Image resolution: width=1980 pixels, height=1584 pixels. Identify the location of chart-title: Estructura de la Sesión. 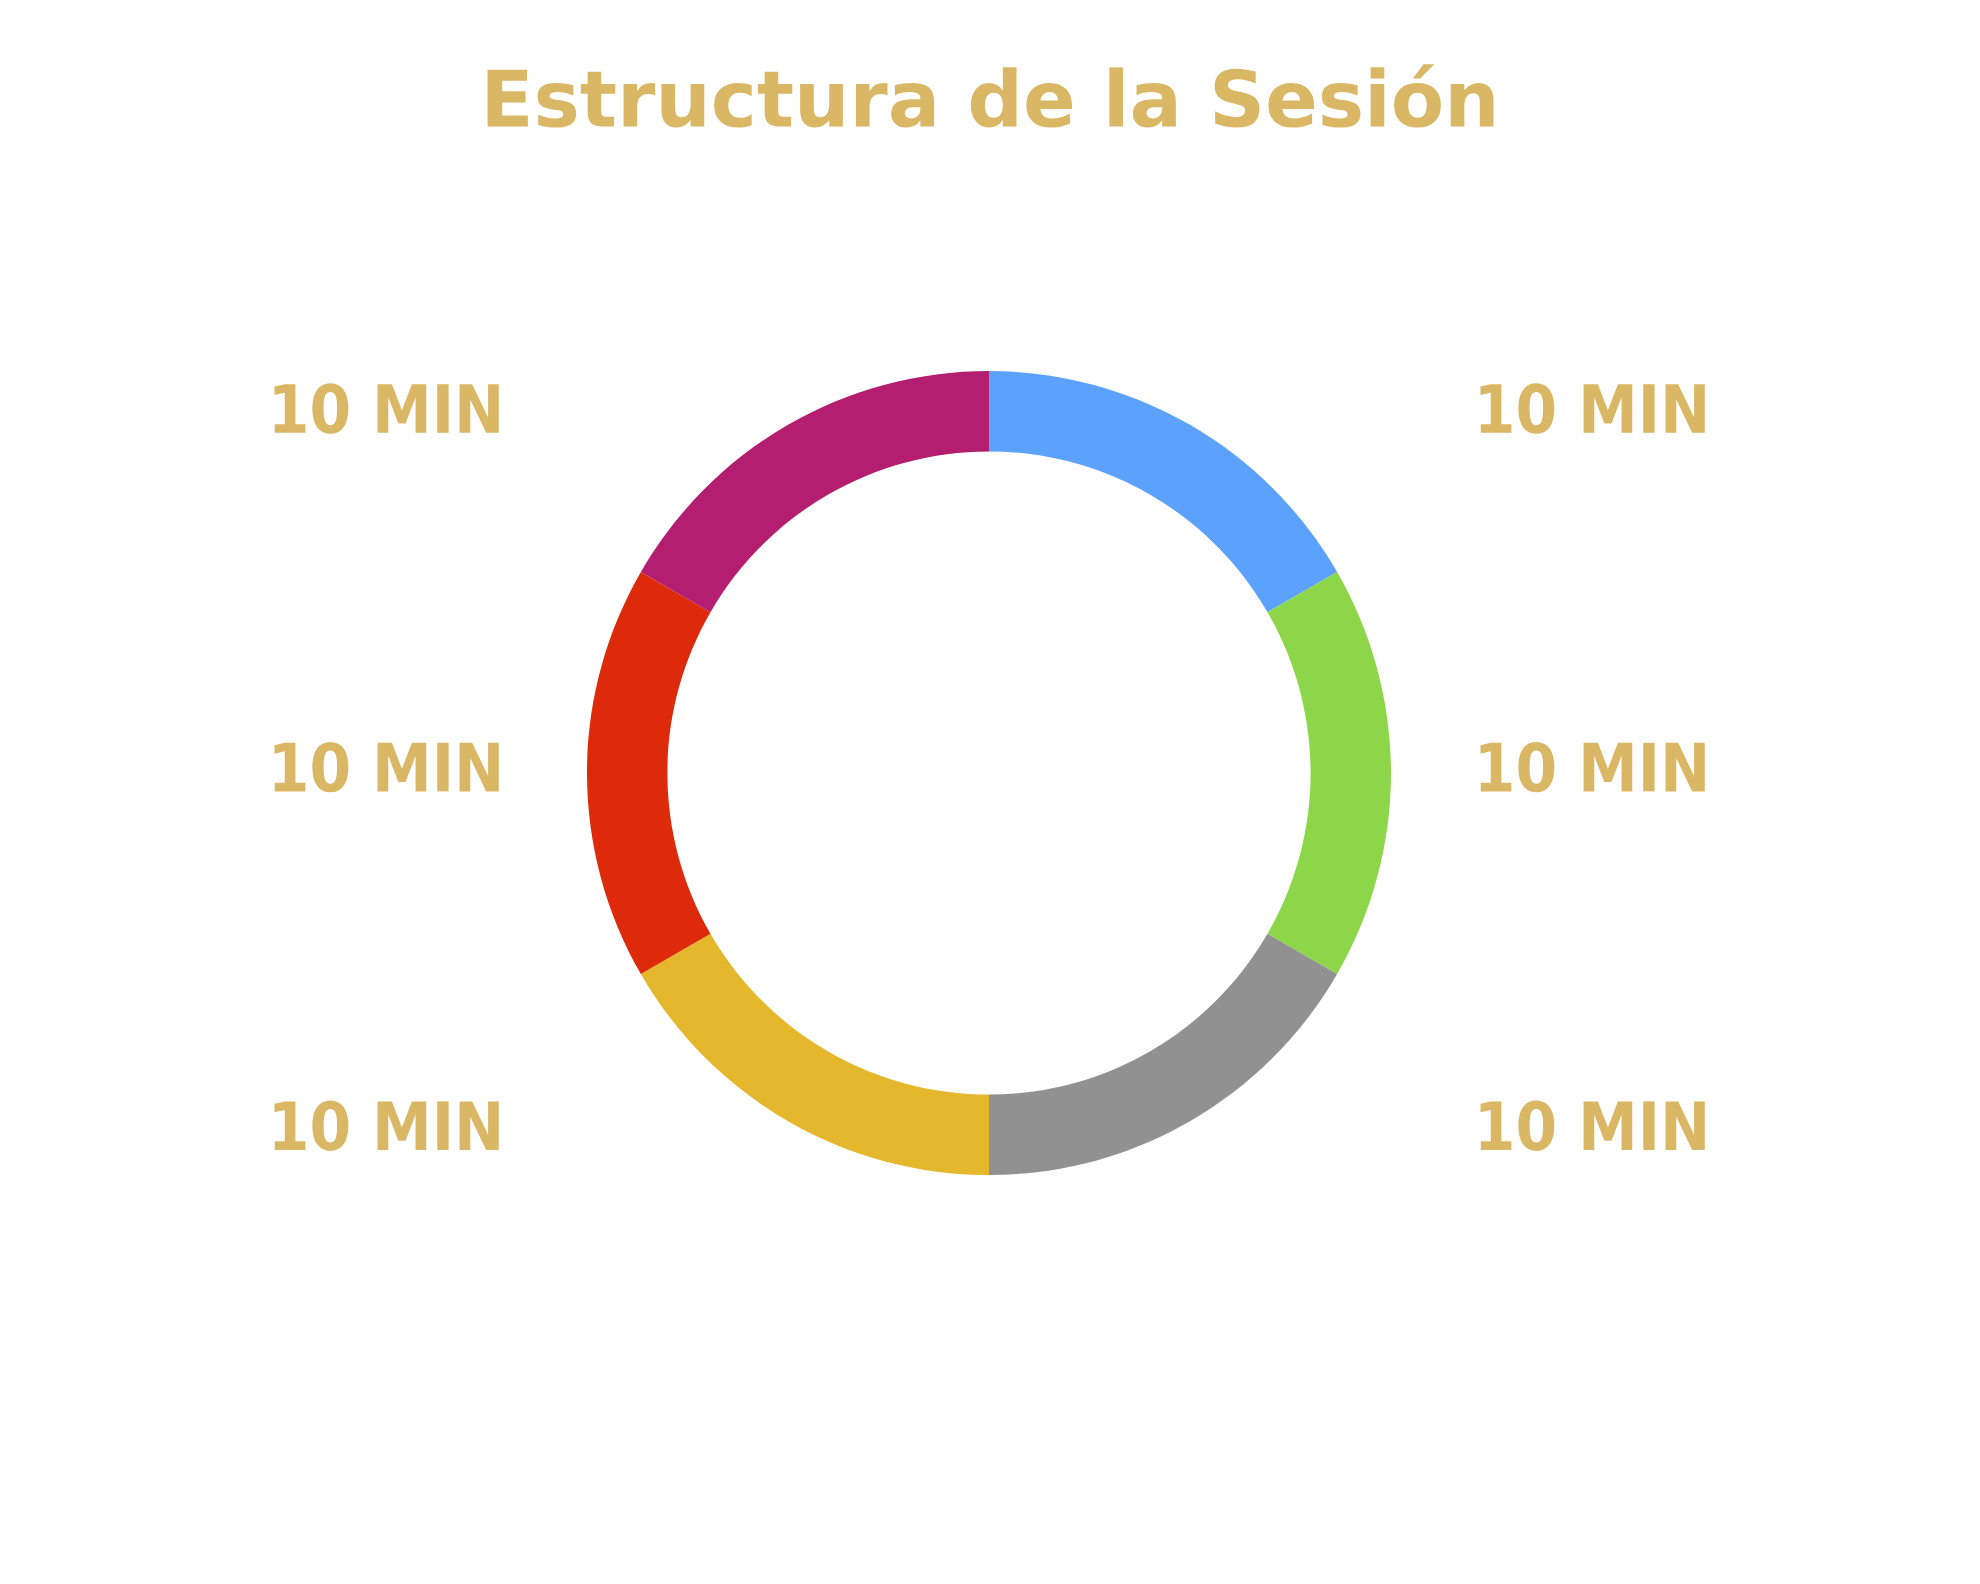
(990, 96).